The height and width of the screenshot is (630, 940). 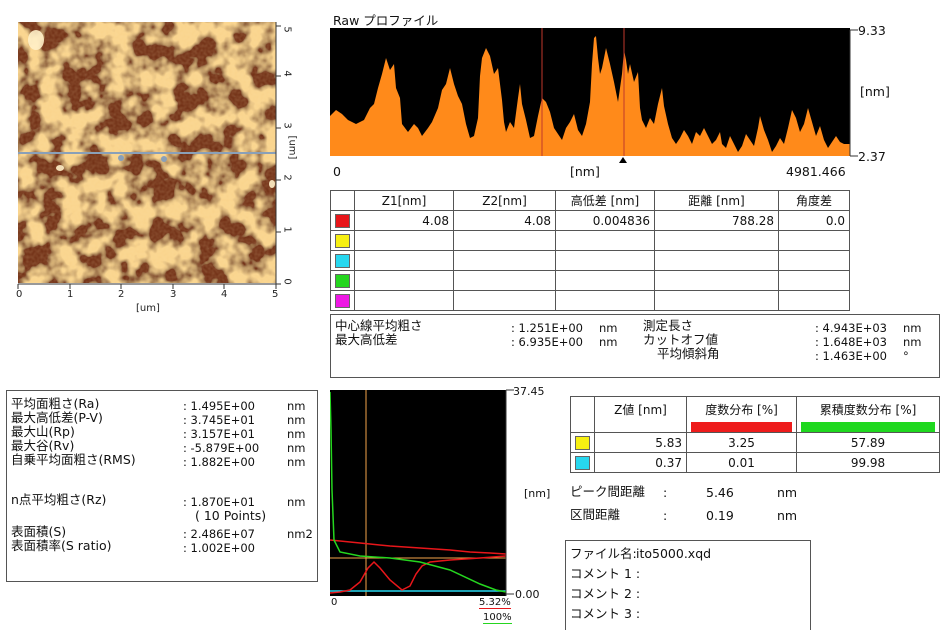 I want to click on distribution-header: Z値 [nm] 度数分布 [%] 累積度数分布 [%], so click(x=755, y=414).